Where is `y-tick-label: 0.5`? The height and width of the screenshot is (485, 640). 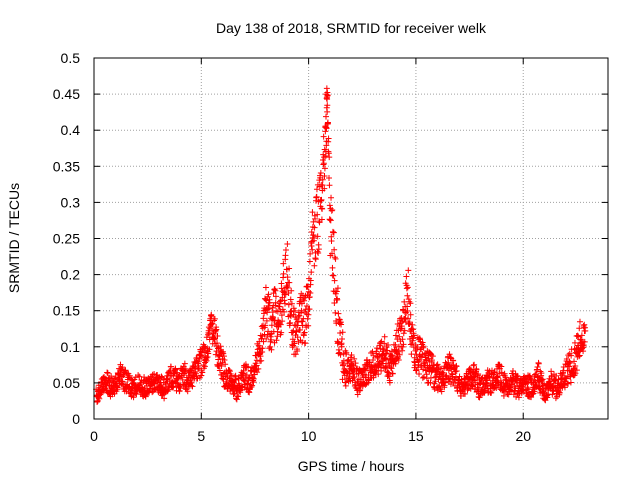
y-tick-label: 0.5 is located at coordinates (71, 58).